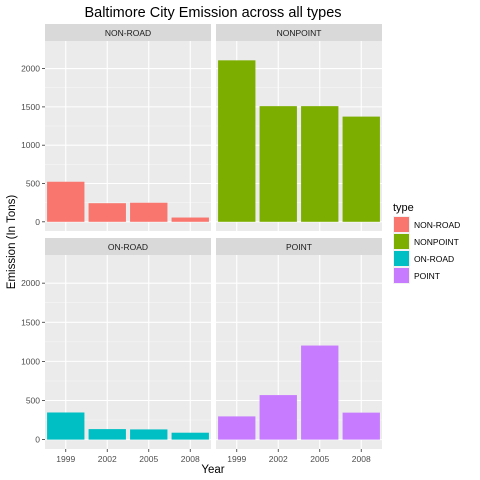 This screenshot has height=480, width=480. I want to click on facet-strip-label: ON-ROAD, so click(128, 247).